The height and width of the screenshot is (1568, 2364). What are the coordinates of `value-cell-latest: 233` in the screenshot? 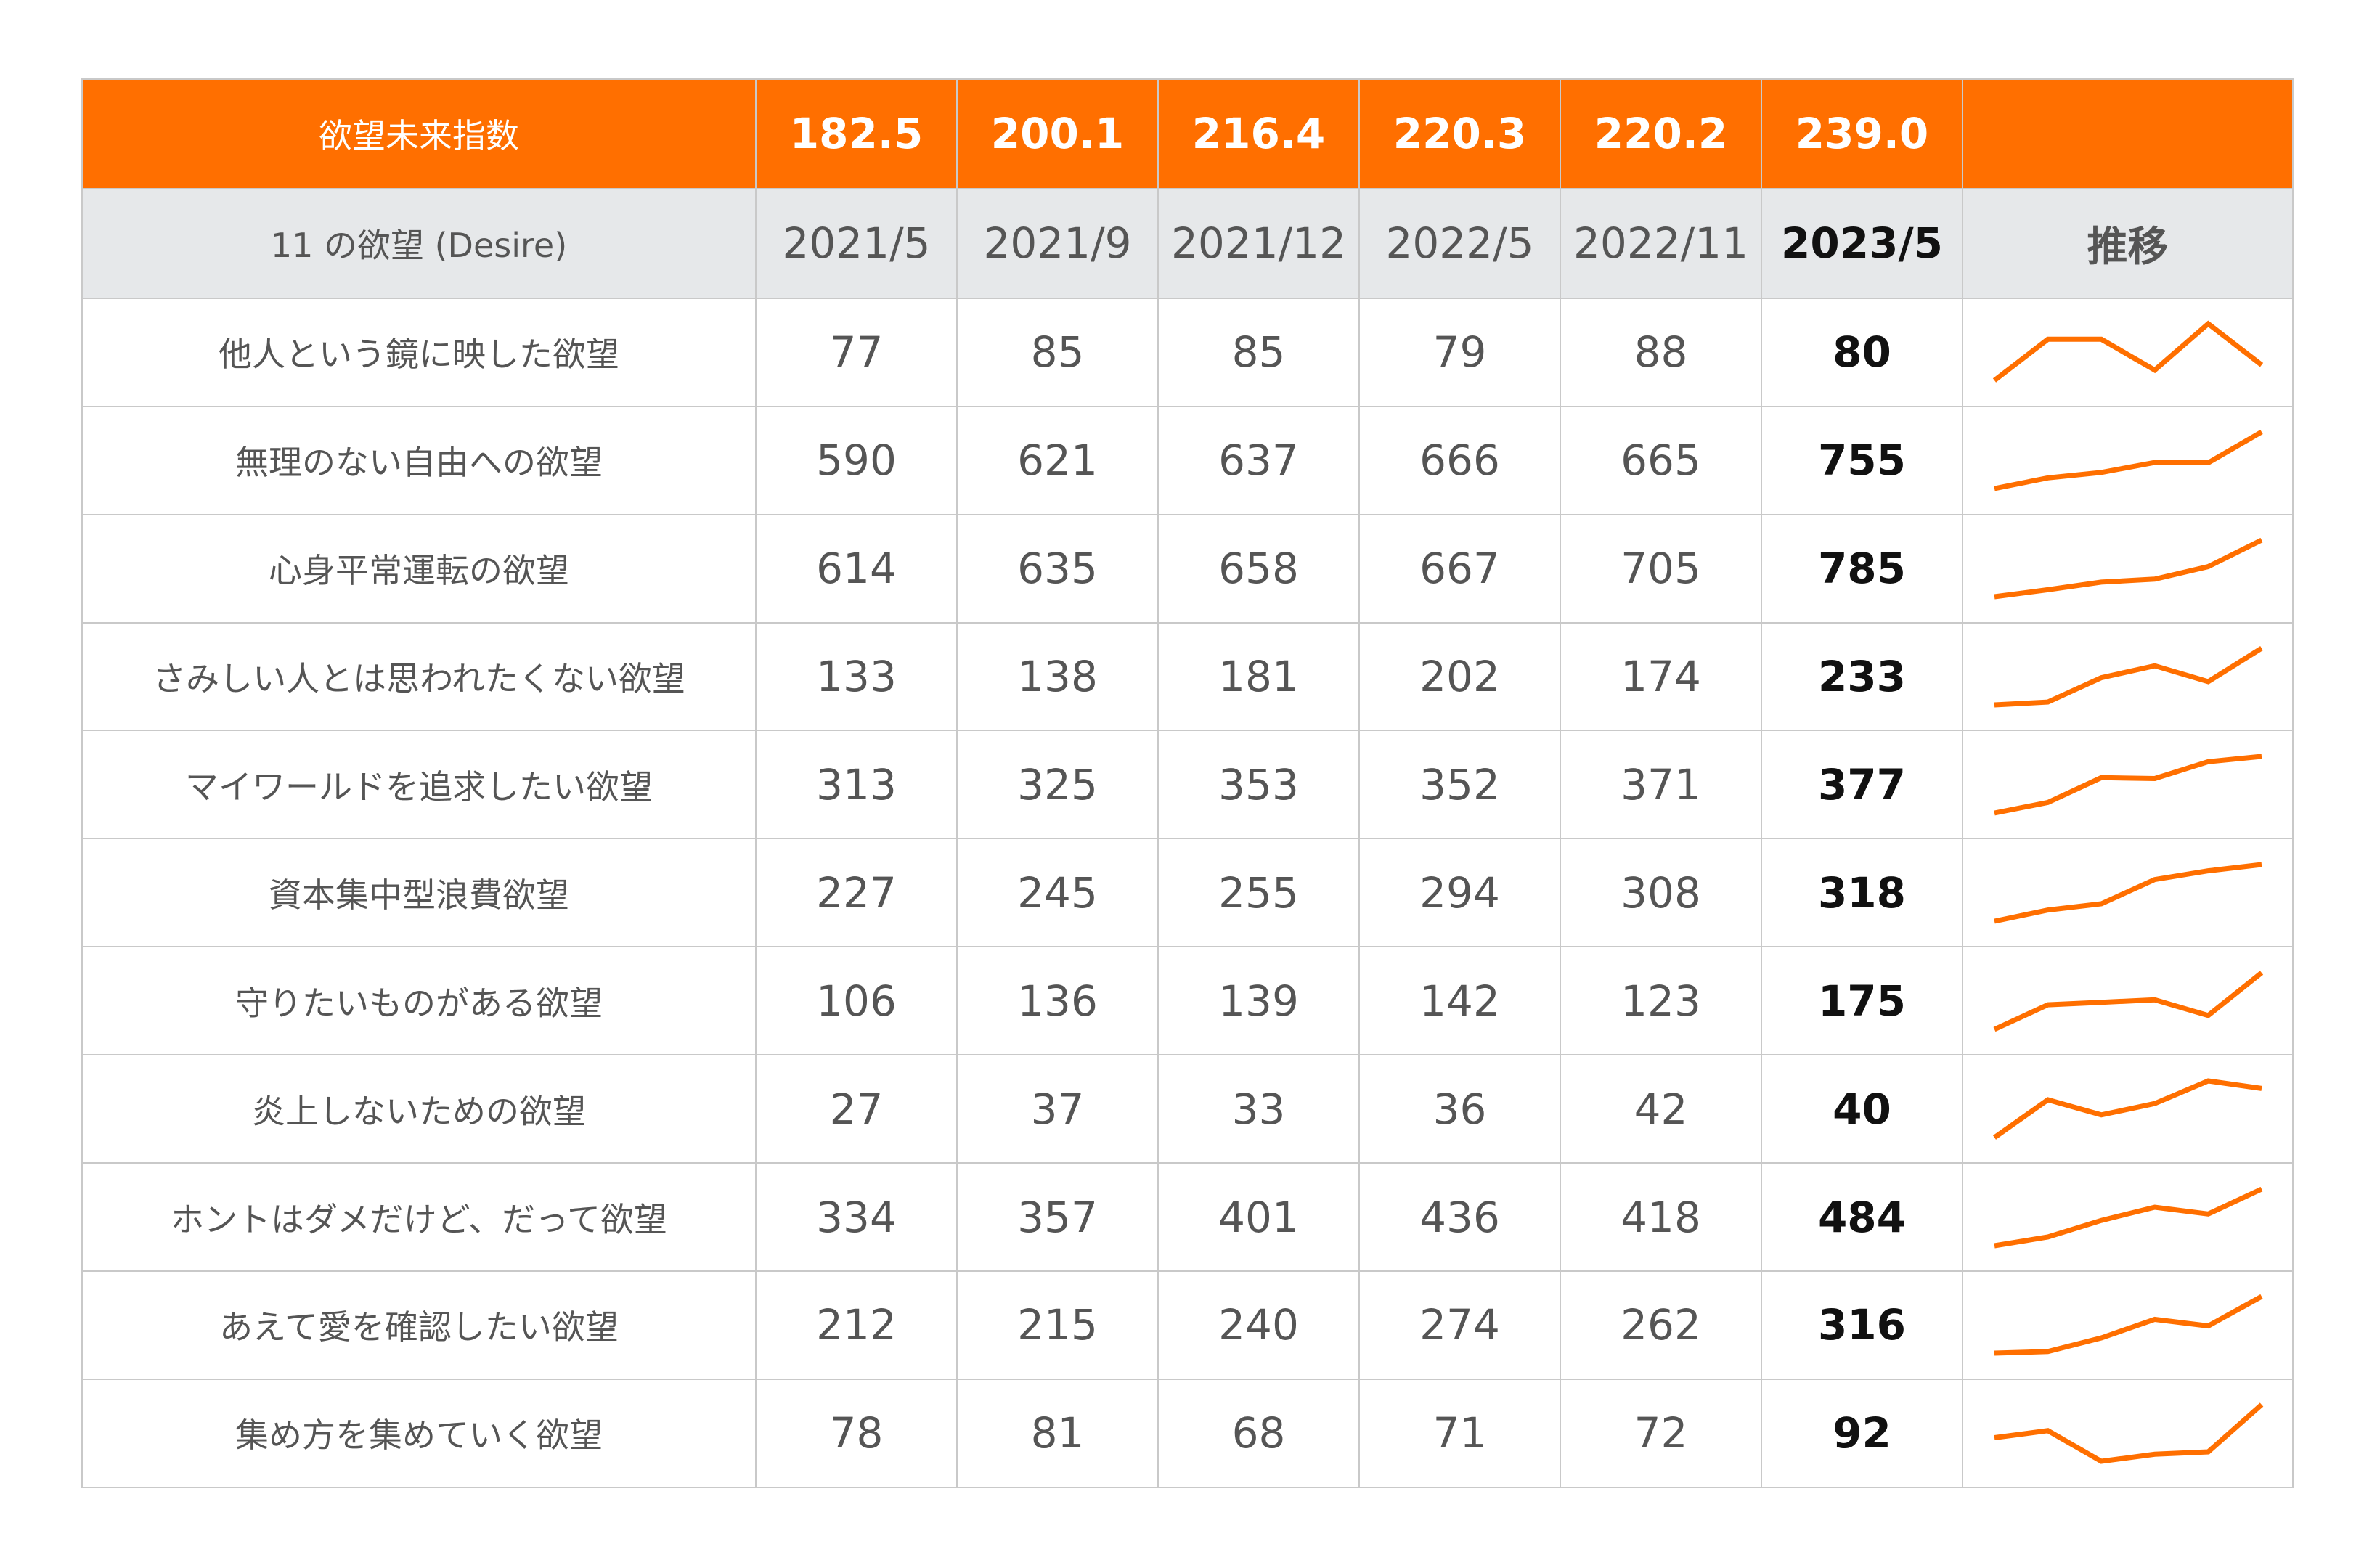 It's located at (1862, 677).